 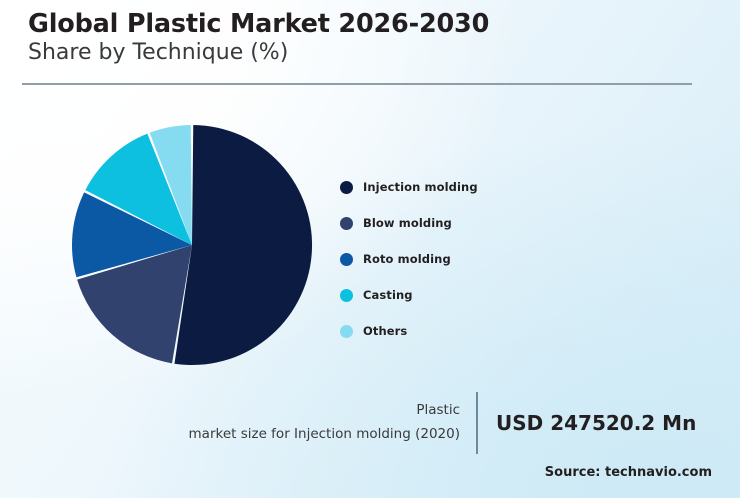 I want to click on stat-caption-line-1: Plastic, so click(x=438, y=410).